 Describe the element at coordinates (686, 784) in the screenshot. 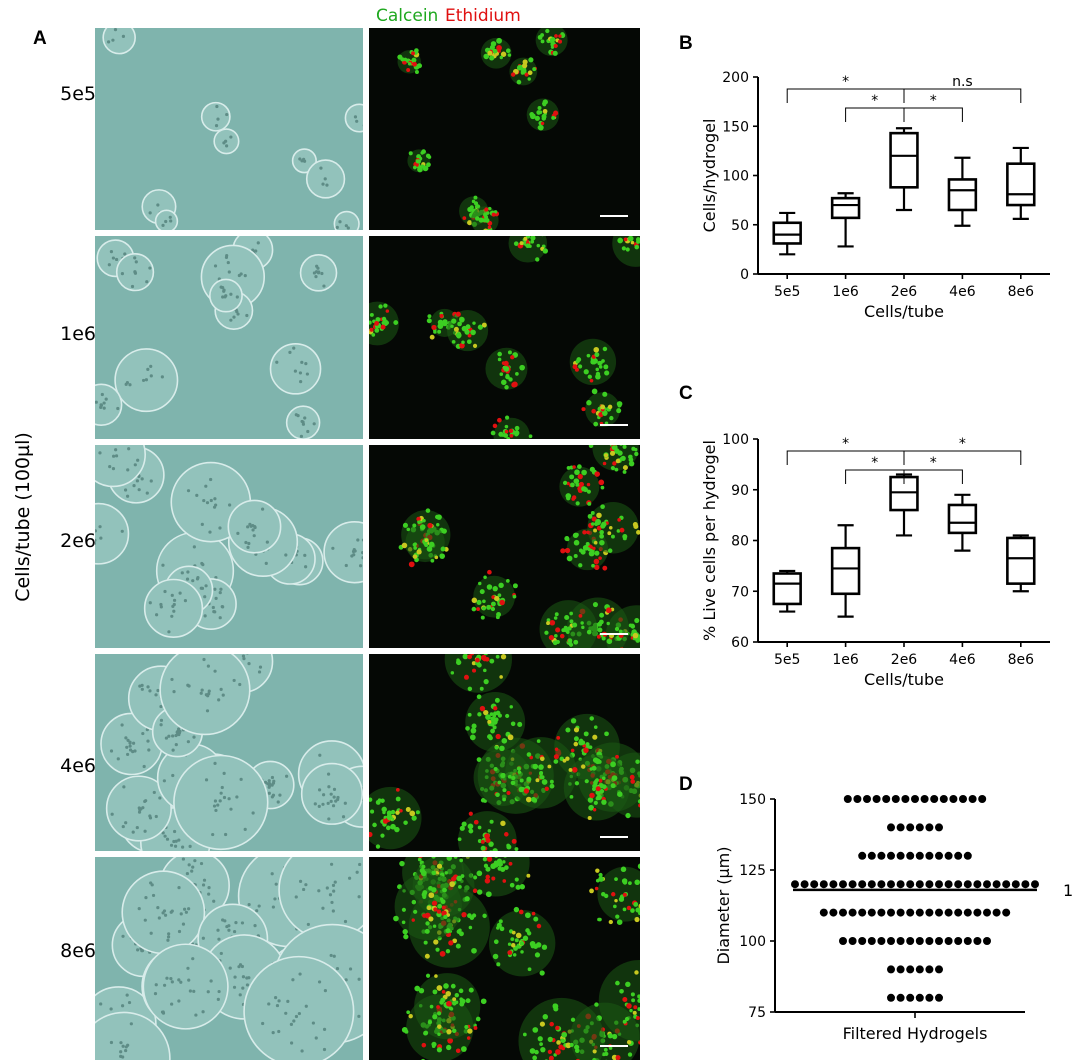

I see `panel-label-d: D` at that location.